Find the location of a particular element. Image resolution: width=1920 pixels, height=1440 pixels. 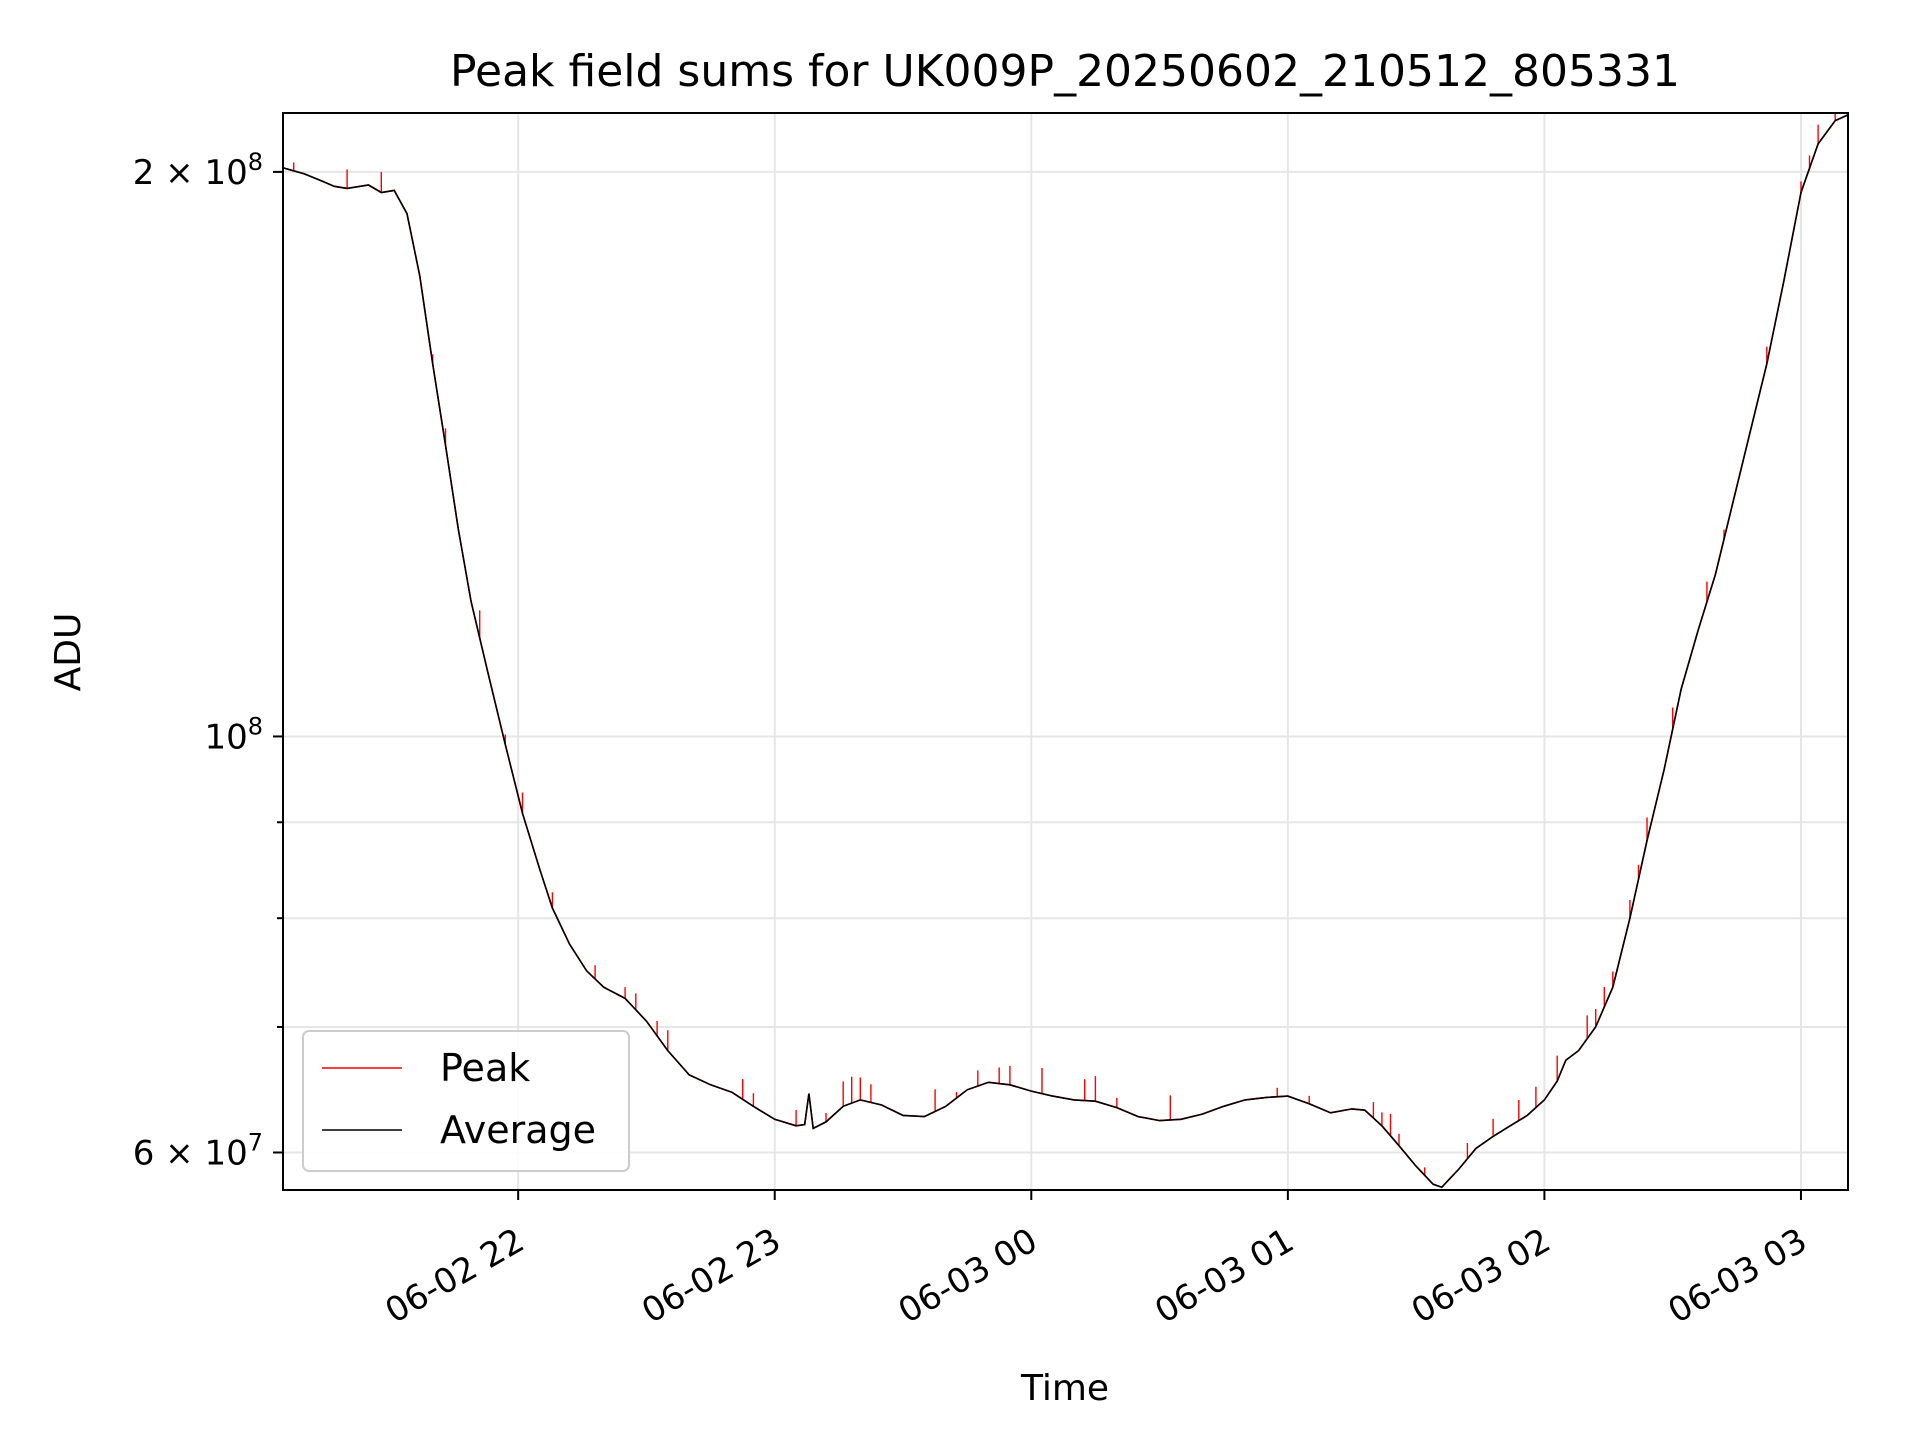

y-tick-label: 2 × 108 is located at coordinates (198, 170).